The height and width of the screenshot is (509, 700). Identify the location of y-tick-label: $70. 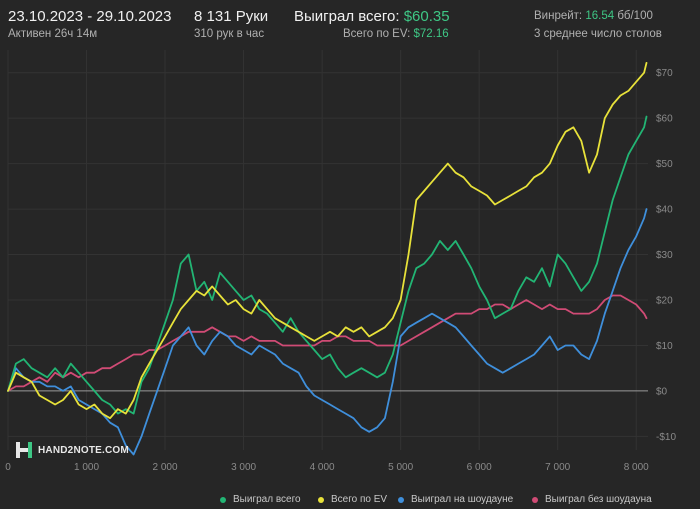
(664, 73).